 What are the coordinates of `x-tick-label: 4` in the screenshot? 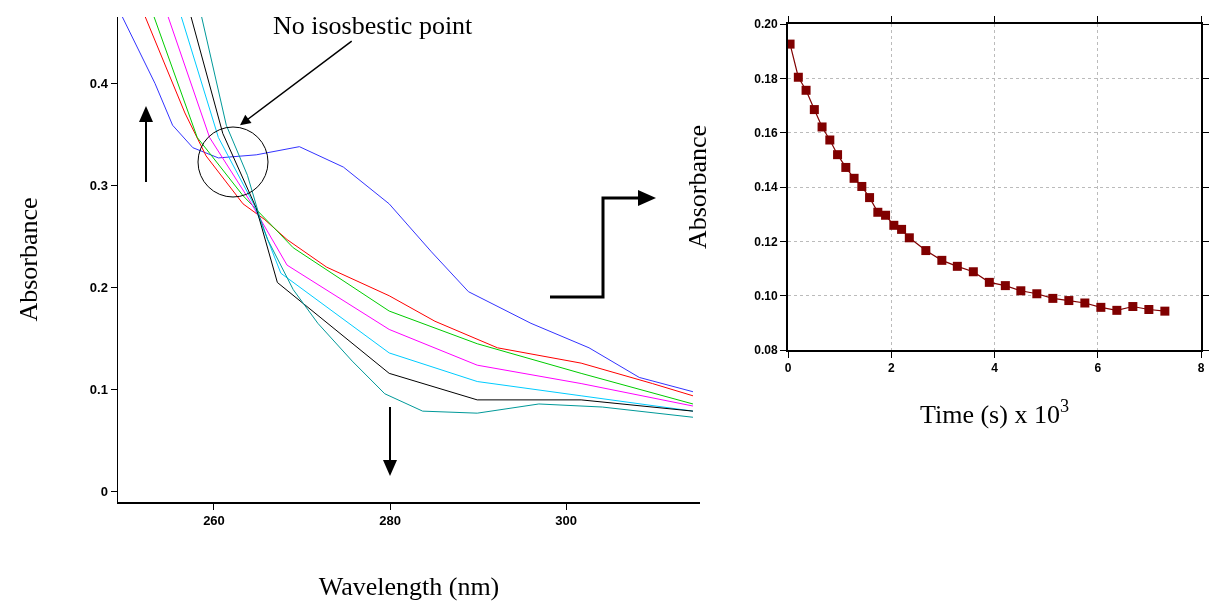 It's located at (995, 368).